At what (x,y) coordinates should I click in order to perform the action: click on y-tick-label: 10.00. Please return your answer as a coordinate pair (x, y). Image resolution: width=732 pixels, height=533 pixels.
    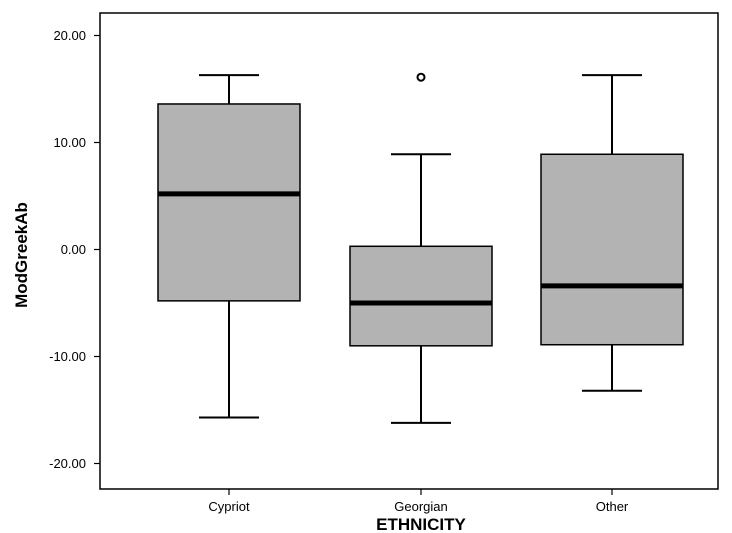
    Looking at the image, I should click on (69, 142).